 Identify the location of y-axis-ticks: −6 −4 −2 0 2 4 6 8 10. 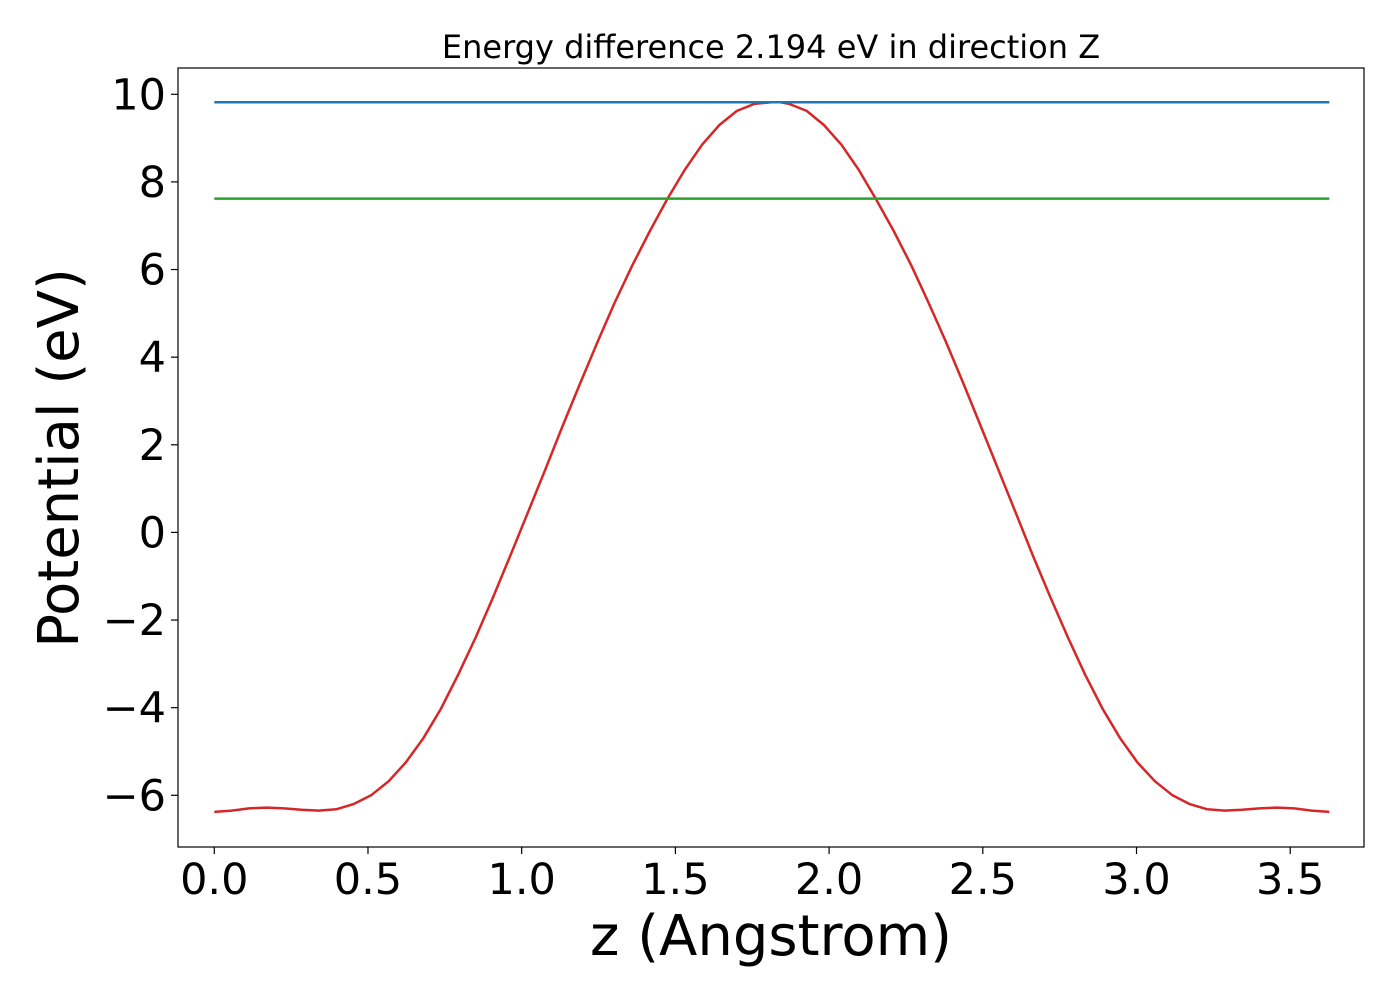
(140, 445).